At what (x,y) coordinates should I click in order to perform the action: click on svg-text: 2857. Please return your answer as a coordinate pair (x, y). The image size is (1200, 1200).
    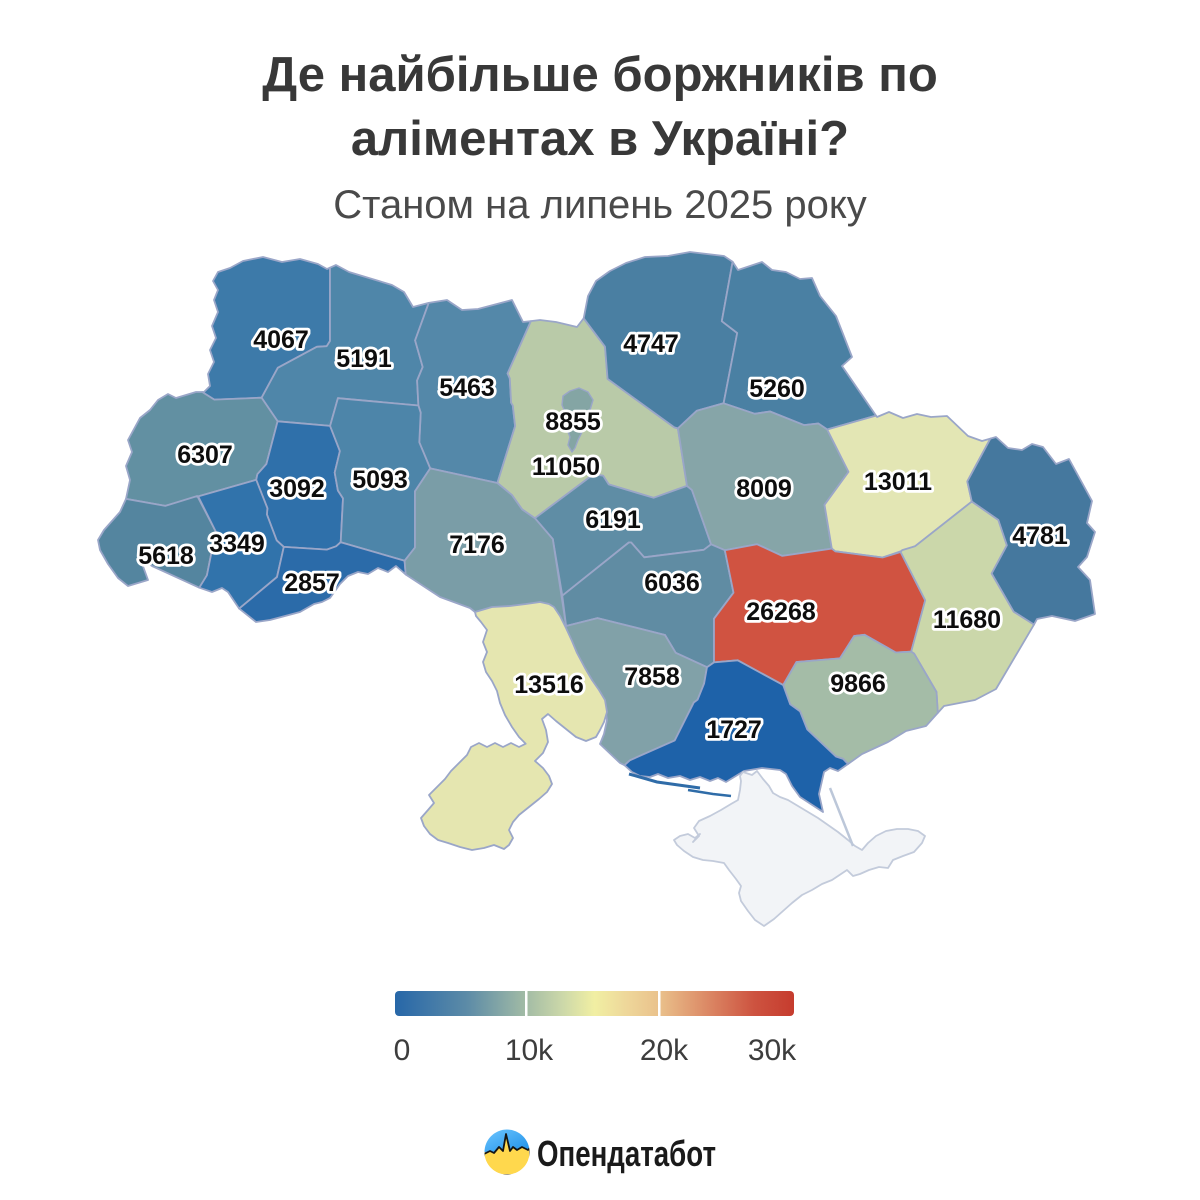
    Looking at the image, I should click on (312, 583).